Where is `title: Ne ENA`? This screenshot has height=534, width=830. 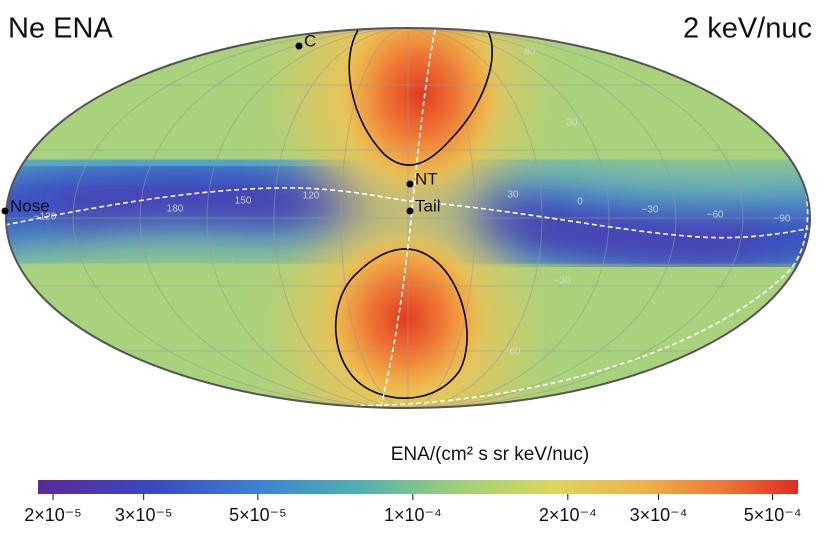 title: Ne ENA is located at coordinates (60, 29).